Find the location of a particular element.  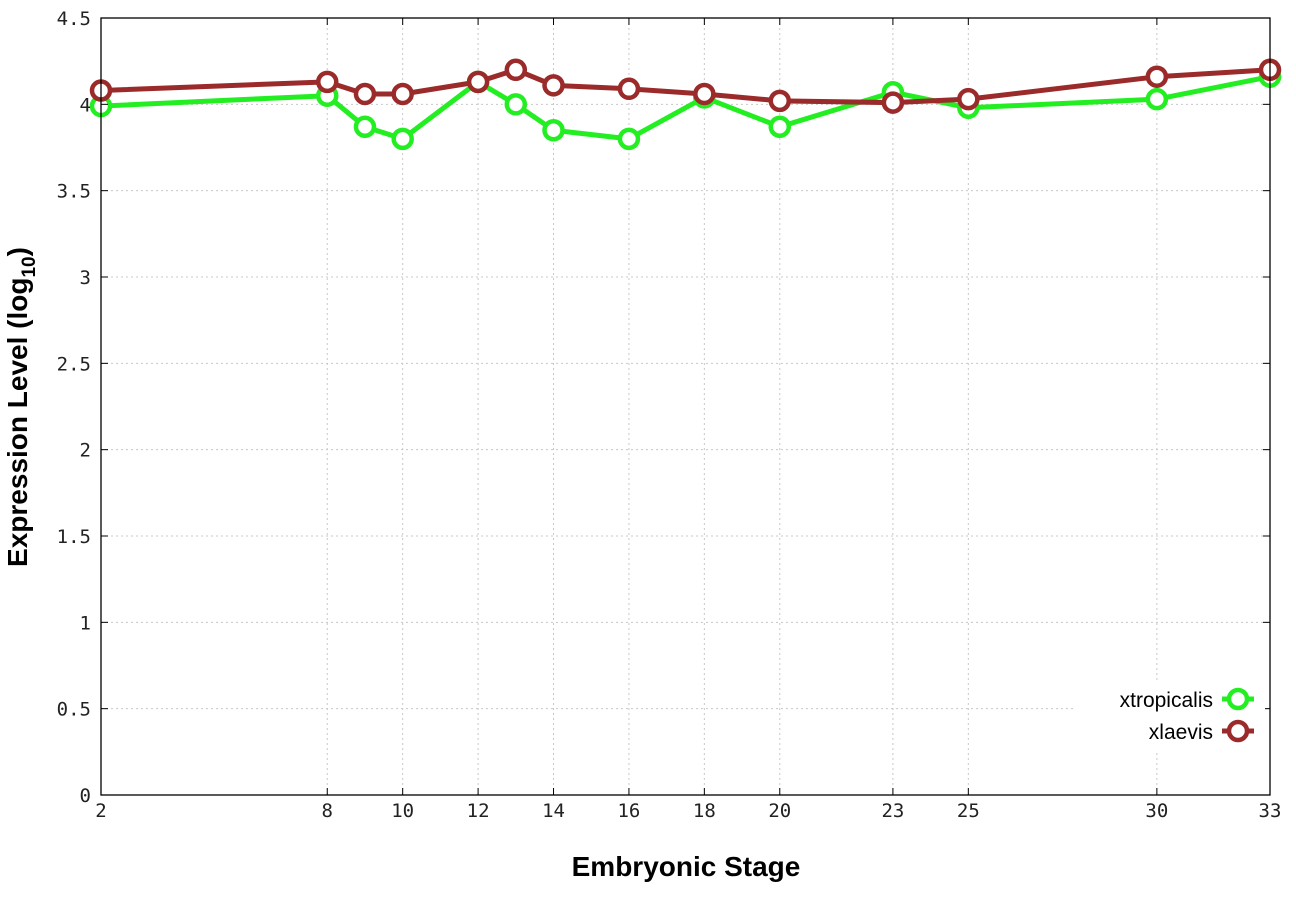

y-tick-label: 4 is located at coordinates (85, 105).